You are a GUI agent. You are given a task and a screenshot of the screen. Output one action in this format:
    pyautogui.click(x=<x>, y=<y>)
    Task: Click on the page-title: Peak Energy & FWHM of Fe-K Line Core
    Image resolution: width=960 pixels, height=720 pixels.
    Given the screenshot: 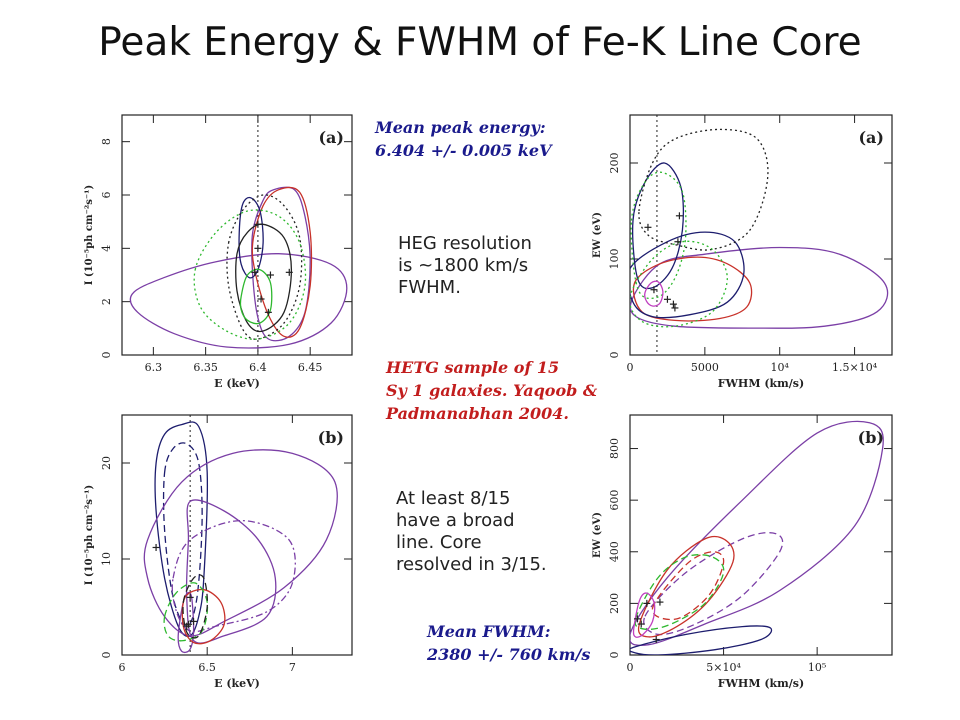 What is the action you would take?
    pyautogui.click(x=480, y=42)
    